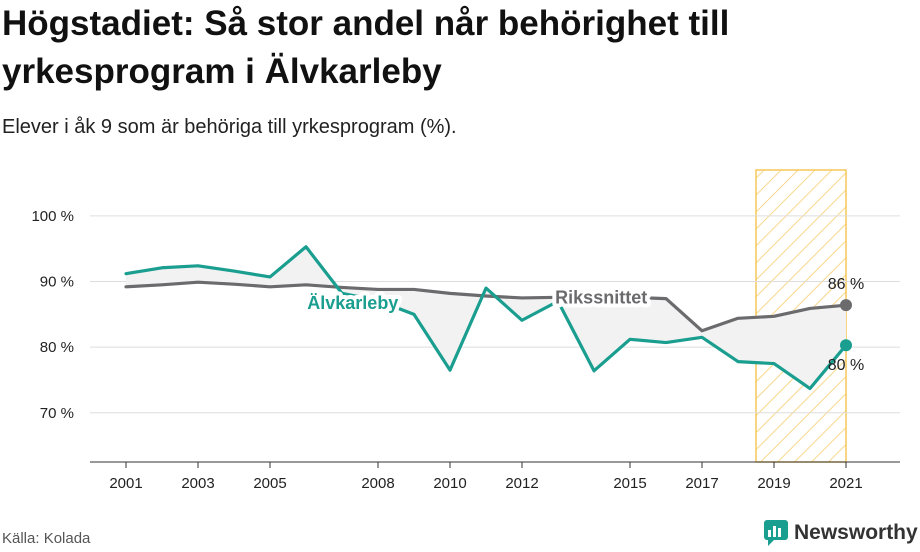 The width and height of the screenshot is (920, 552). Describe the element at coordinates (57, 282) in the screenshot. I see `y-tick-label: 90 %` at that location.